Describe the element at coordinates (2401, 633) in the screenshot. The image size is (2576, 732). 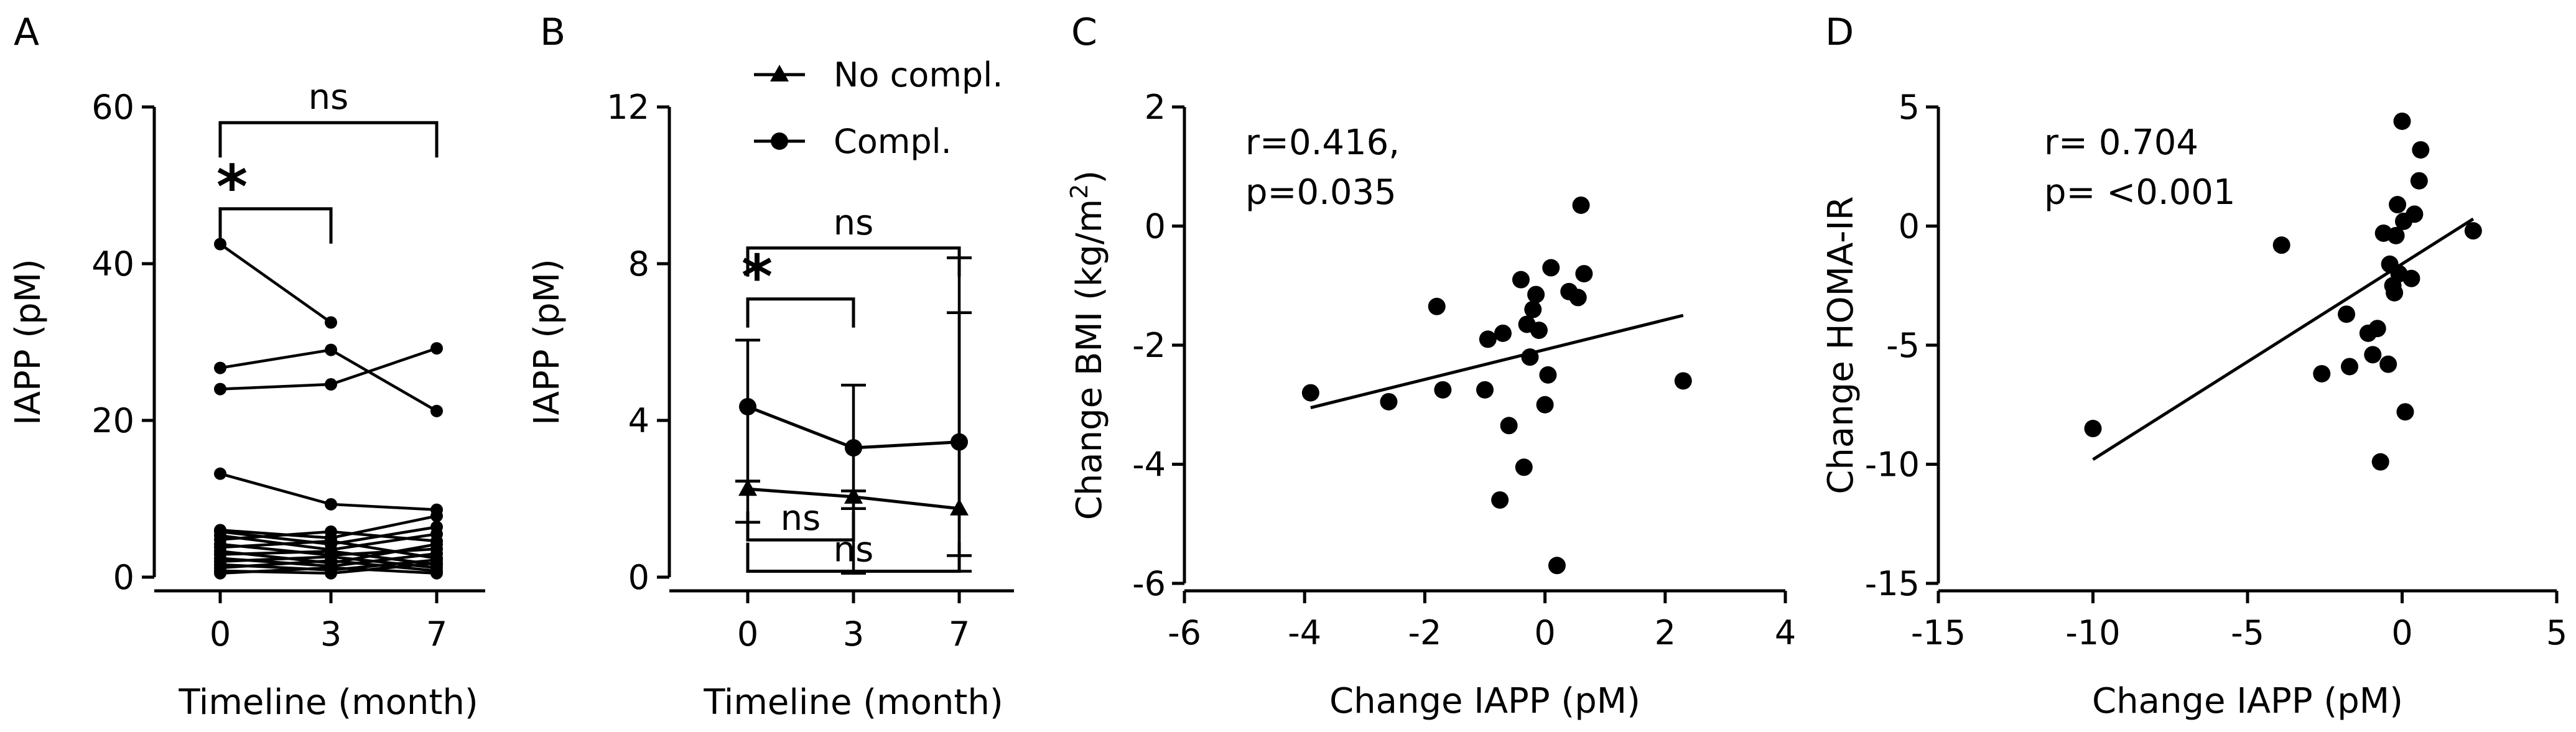
I see `panel-d-x-tick-label: 0` at that location.